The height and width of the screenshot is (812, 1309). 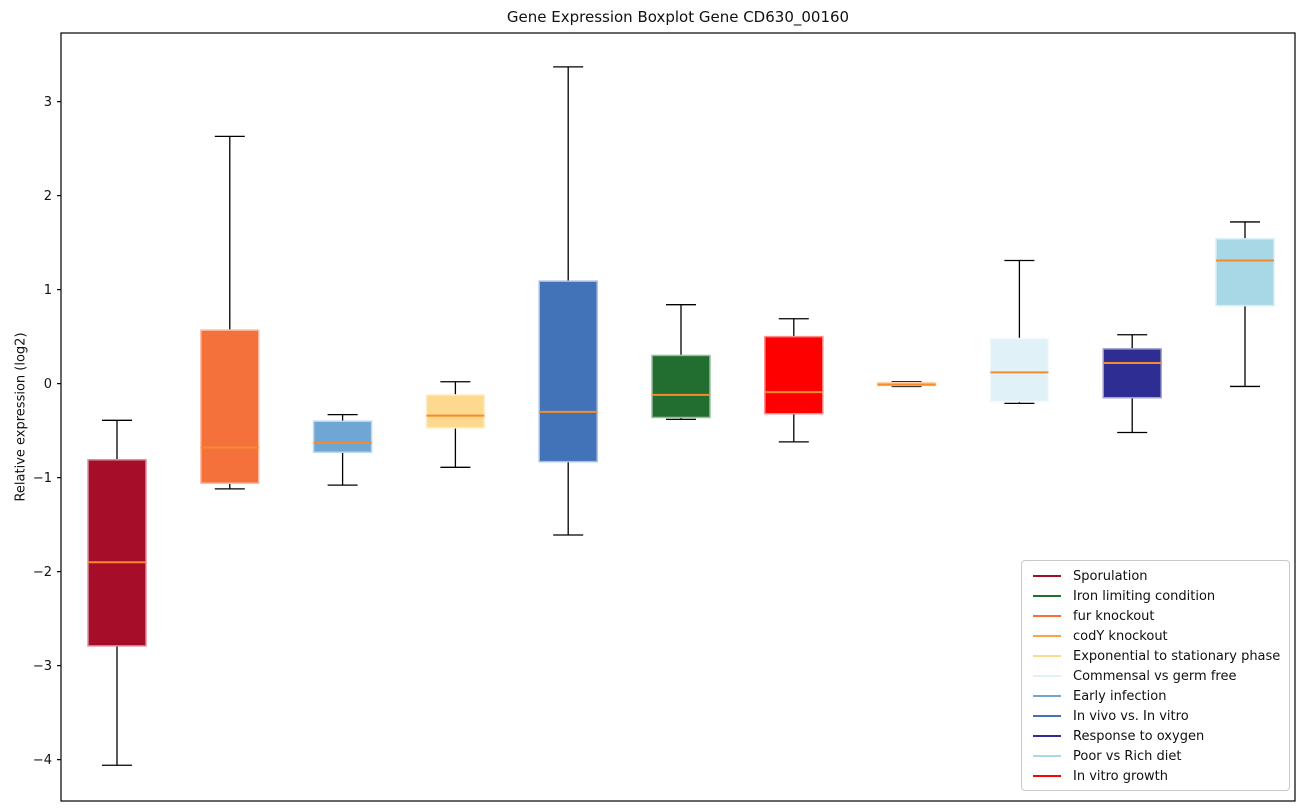 I want to click on box-poor-vs-rich-diet, so click(x=1245, y=304).